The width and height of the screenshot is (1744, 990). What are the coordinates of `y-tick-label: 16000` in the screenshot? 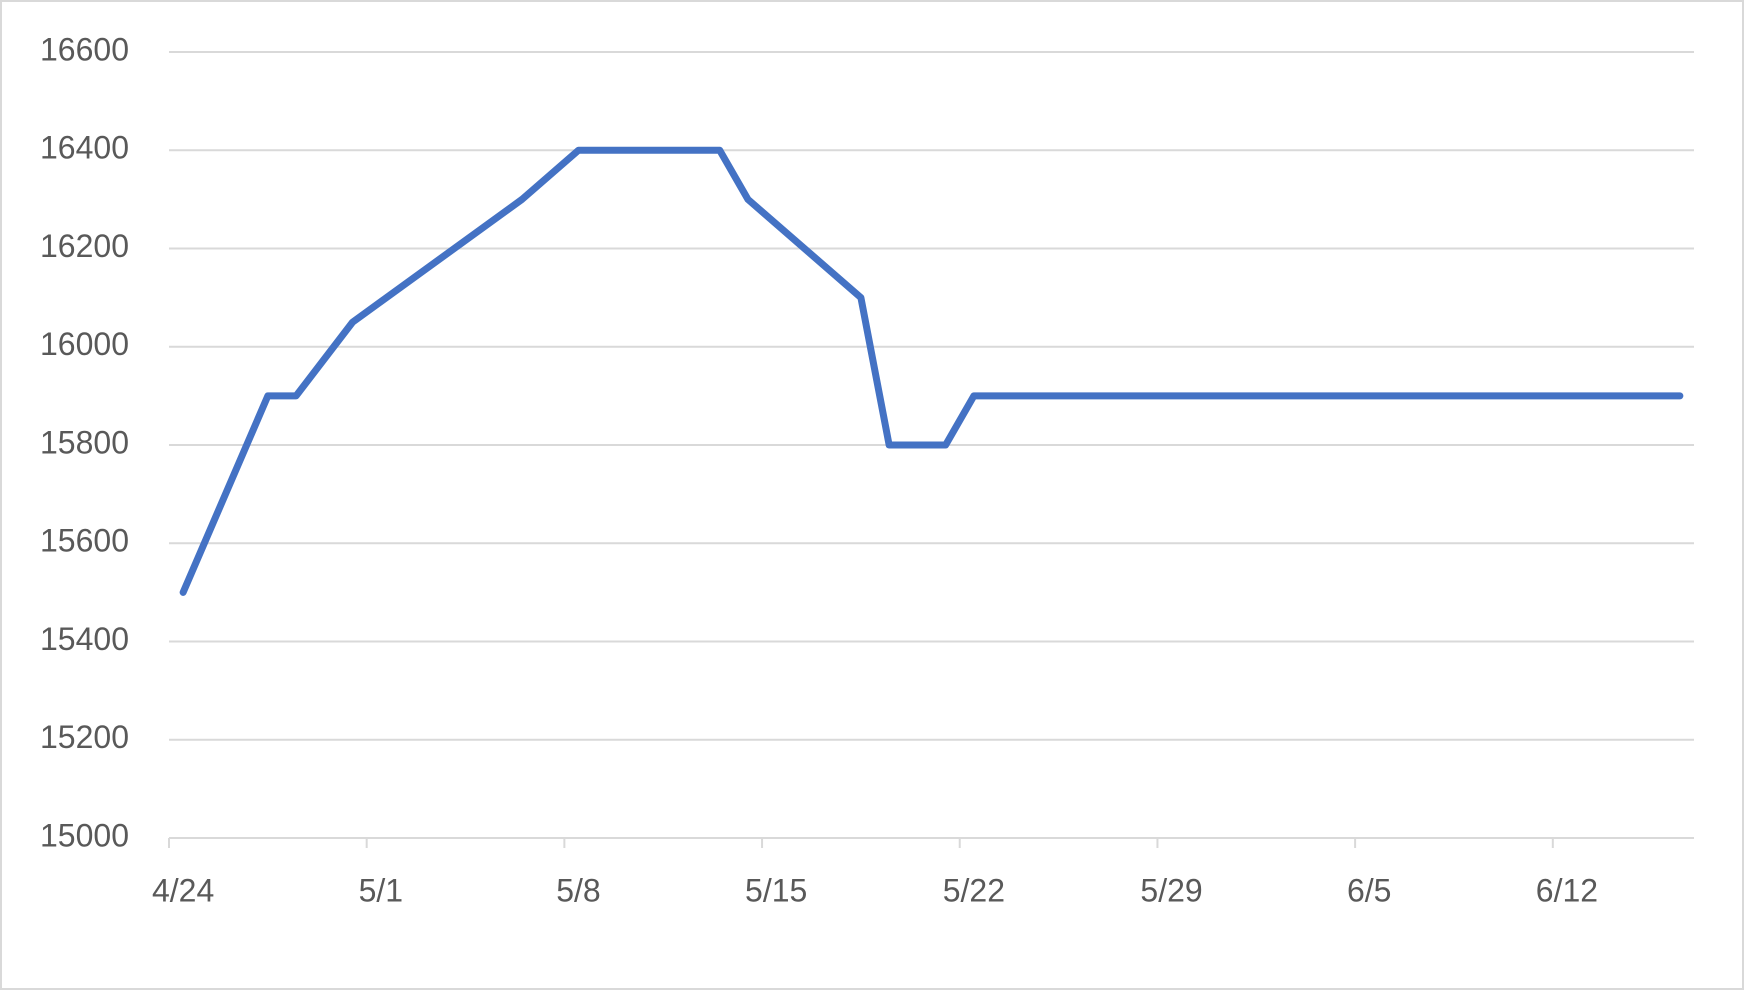 It's located at (84, 344).